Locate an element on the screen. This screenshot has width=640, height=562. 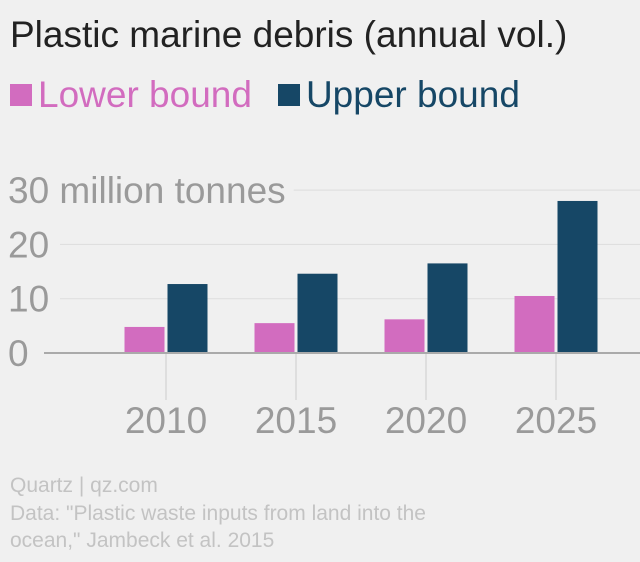
bar-lower-2010 is located at coordinates (144, 339).